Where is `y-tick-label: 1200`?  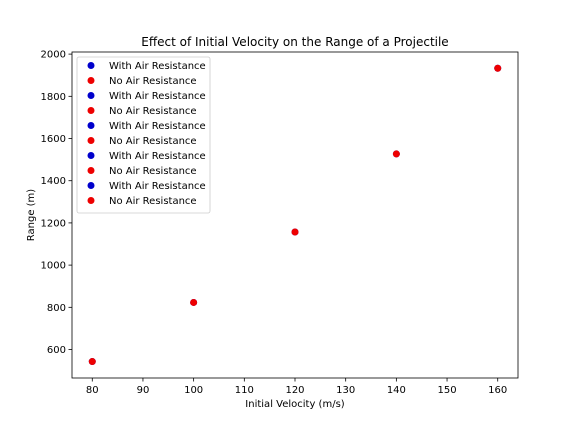
y-tick-label: 1200 is located at coordinates (53, 223).